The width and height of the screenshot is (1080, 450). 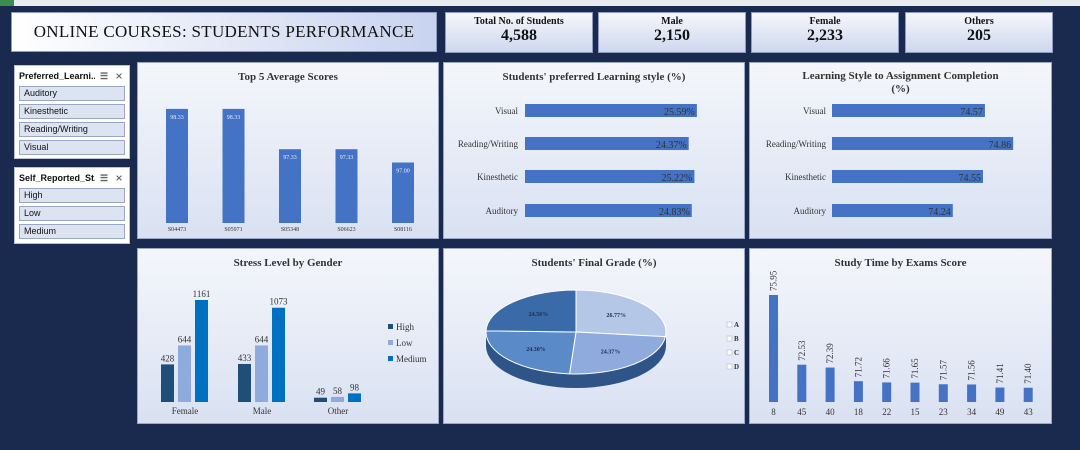 I want to click on chart-title-line: Learning Style to Assignment Completion, so click(x=900, y=76).